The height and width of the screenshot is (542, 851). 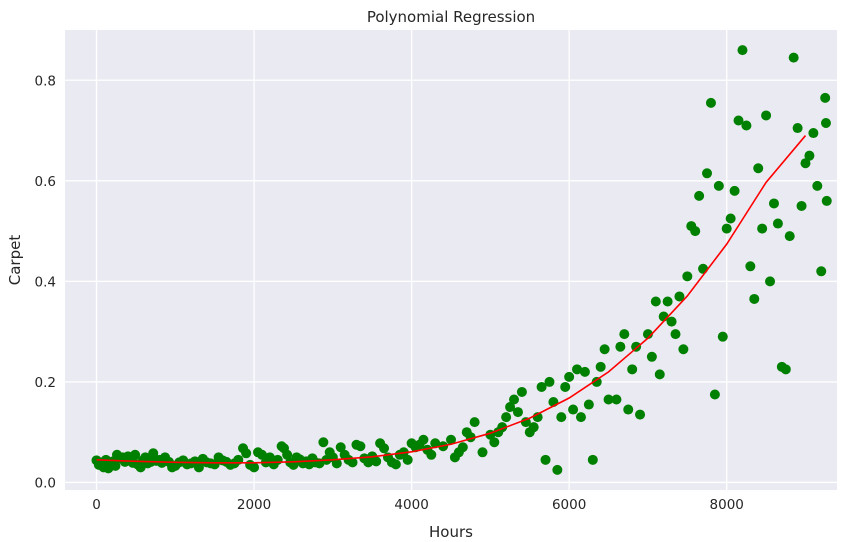 I want to click on y-tick-label: 0.4, so click(x=45, y=282).